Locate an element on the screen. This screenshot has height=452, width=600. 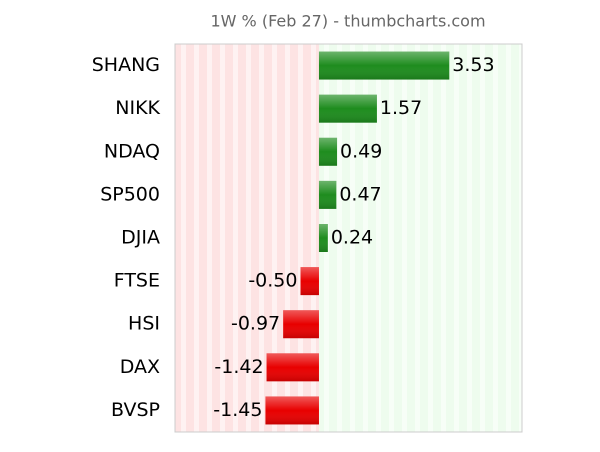
category-label: SP500 is located at coordinates (130, 194).